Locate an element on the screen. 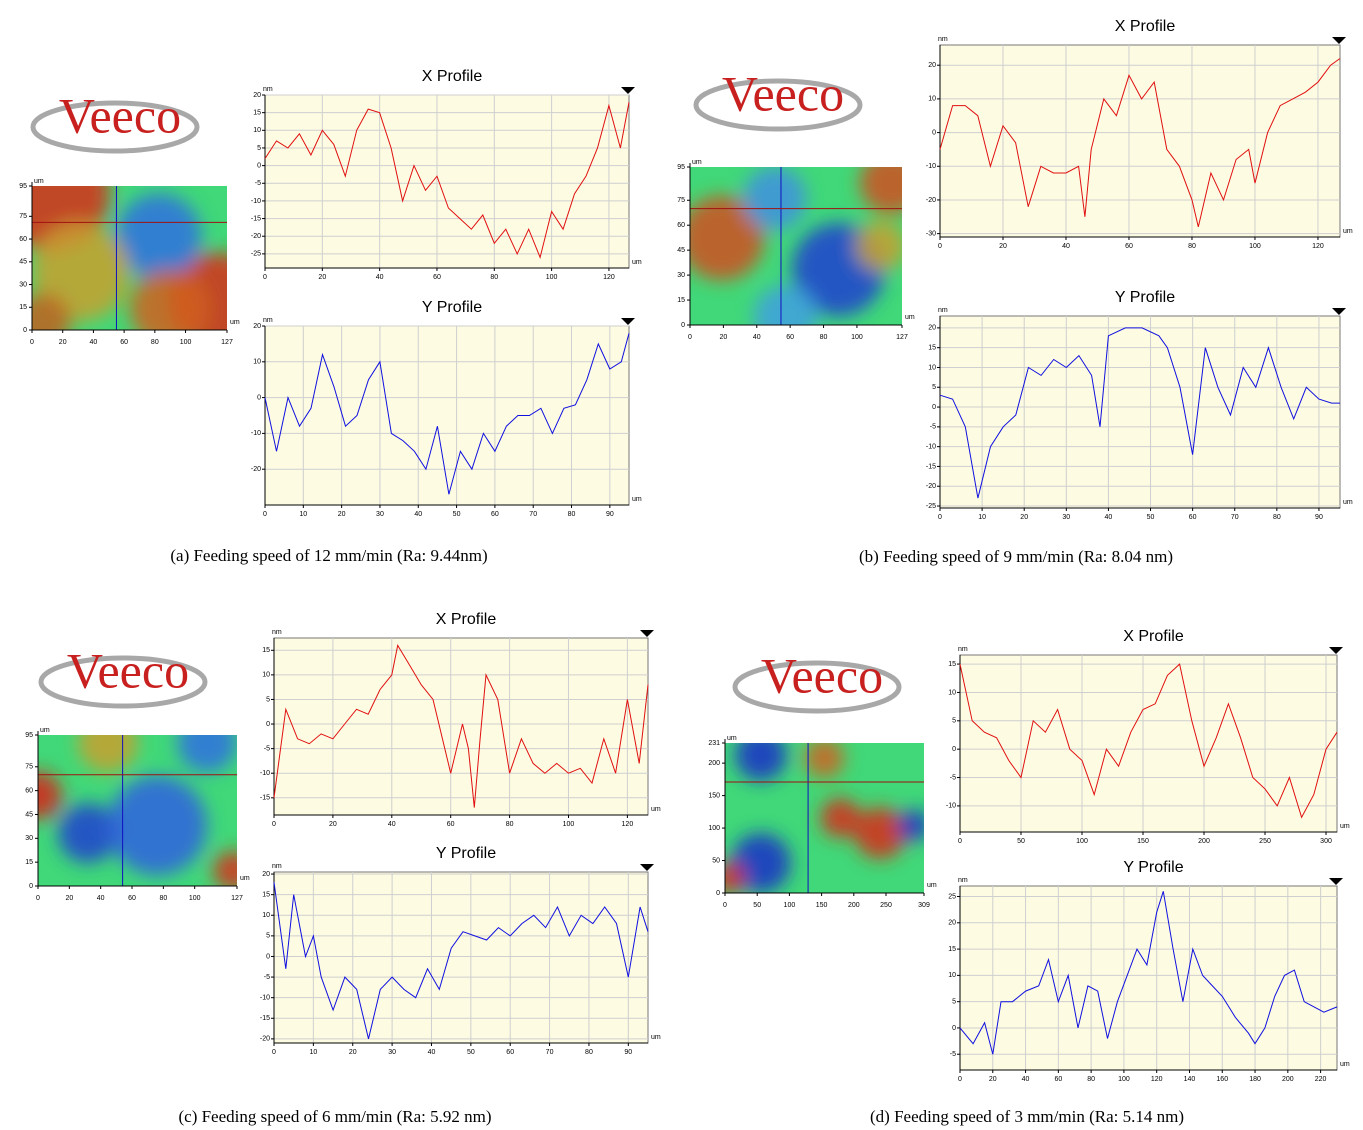  x-tick-label: 160 is located at coordinates (1222, 1079).